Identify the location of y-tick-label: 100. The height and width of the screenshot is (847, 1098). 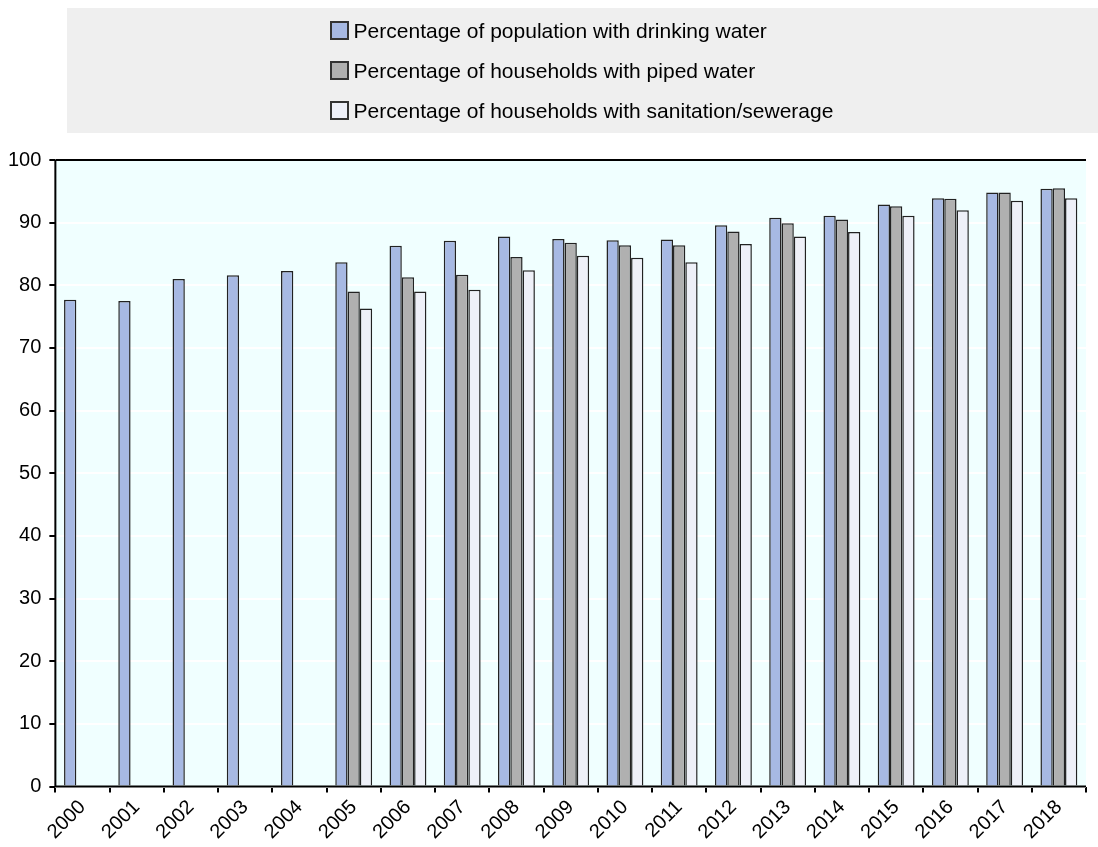
(24, 158).